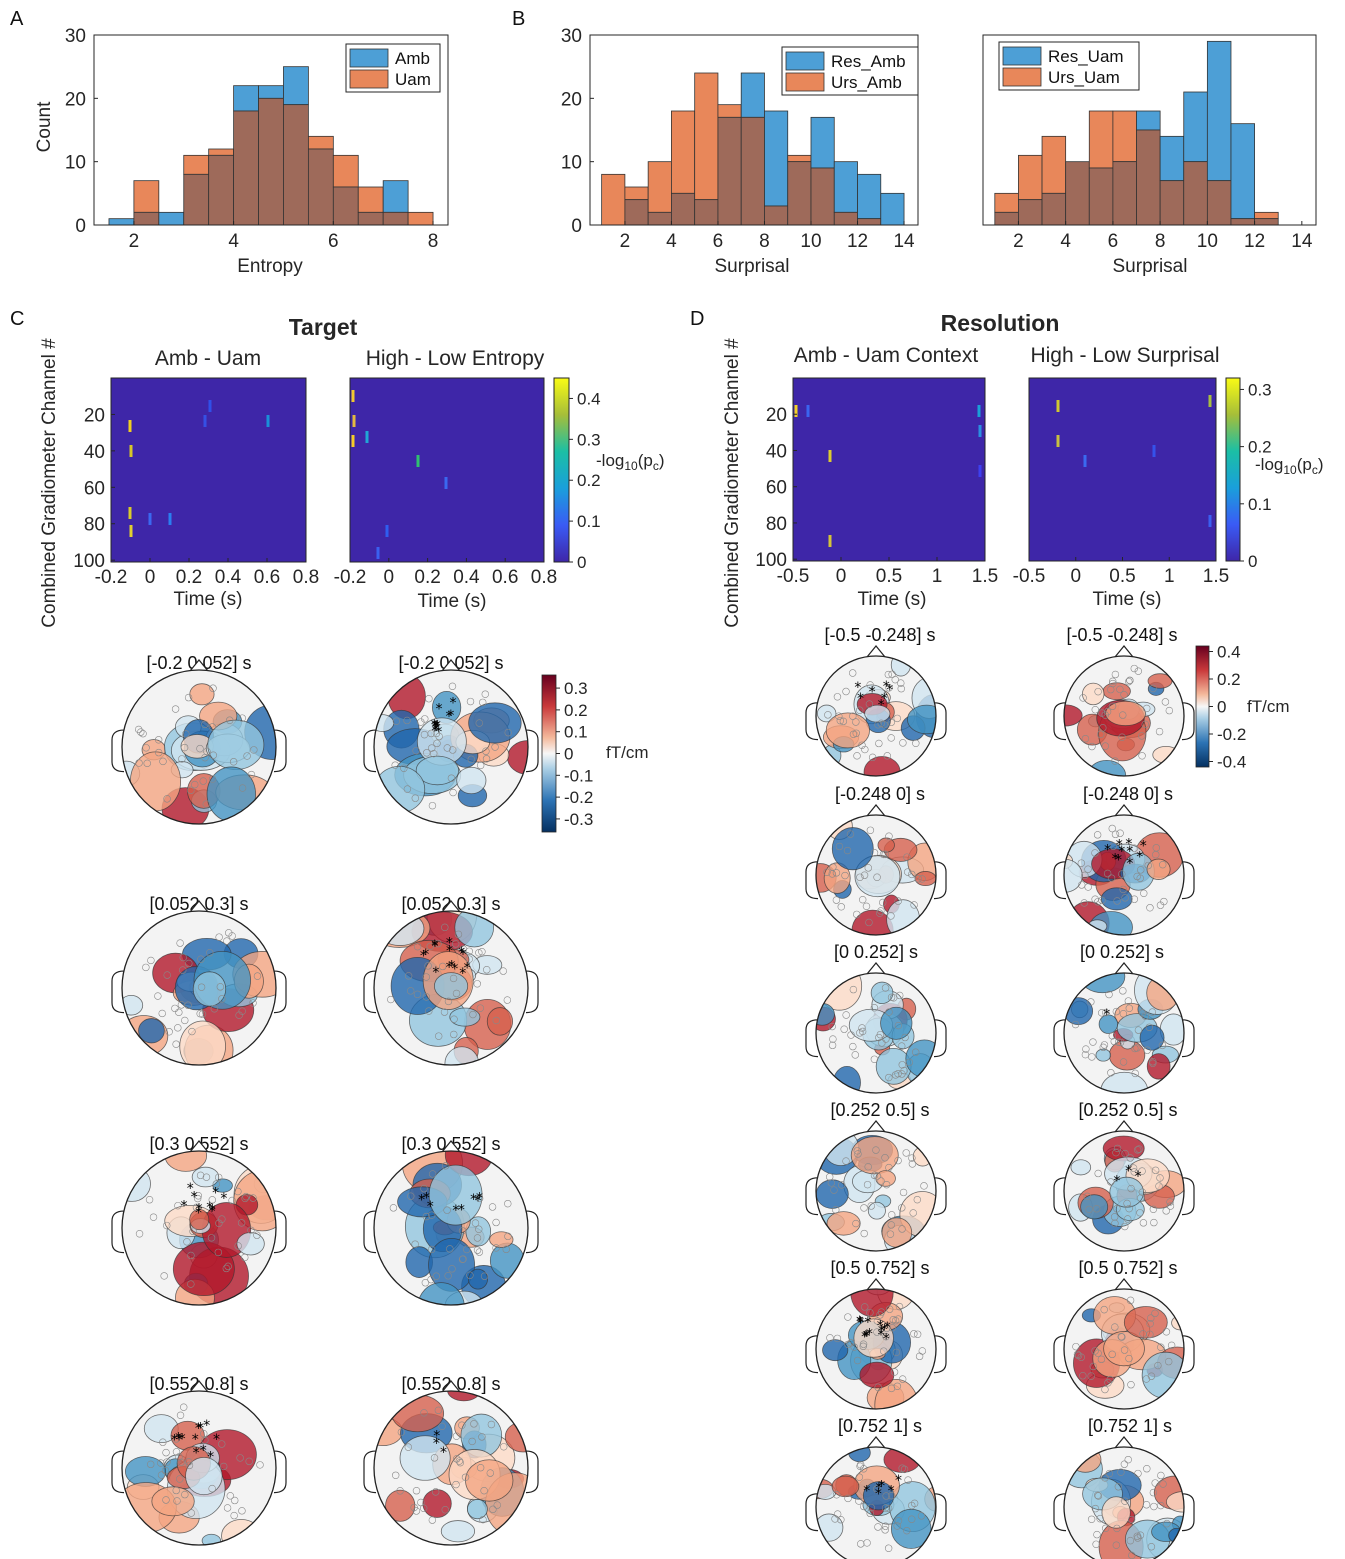 The width and height of the screenshot is (1345, 1559). What do you see at coordinates (589, 521) in the screenshot?
I see `colorbar-tick: 0.1` at bounding box center [589, 521].